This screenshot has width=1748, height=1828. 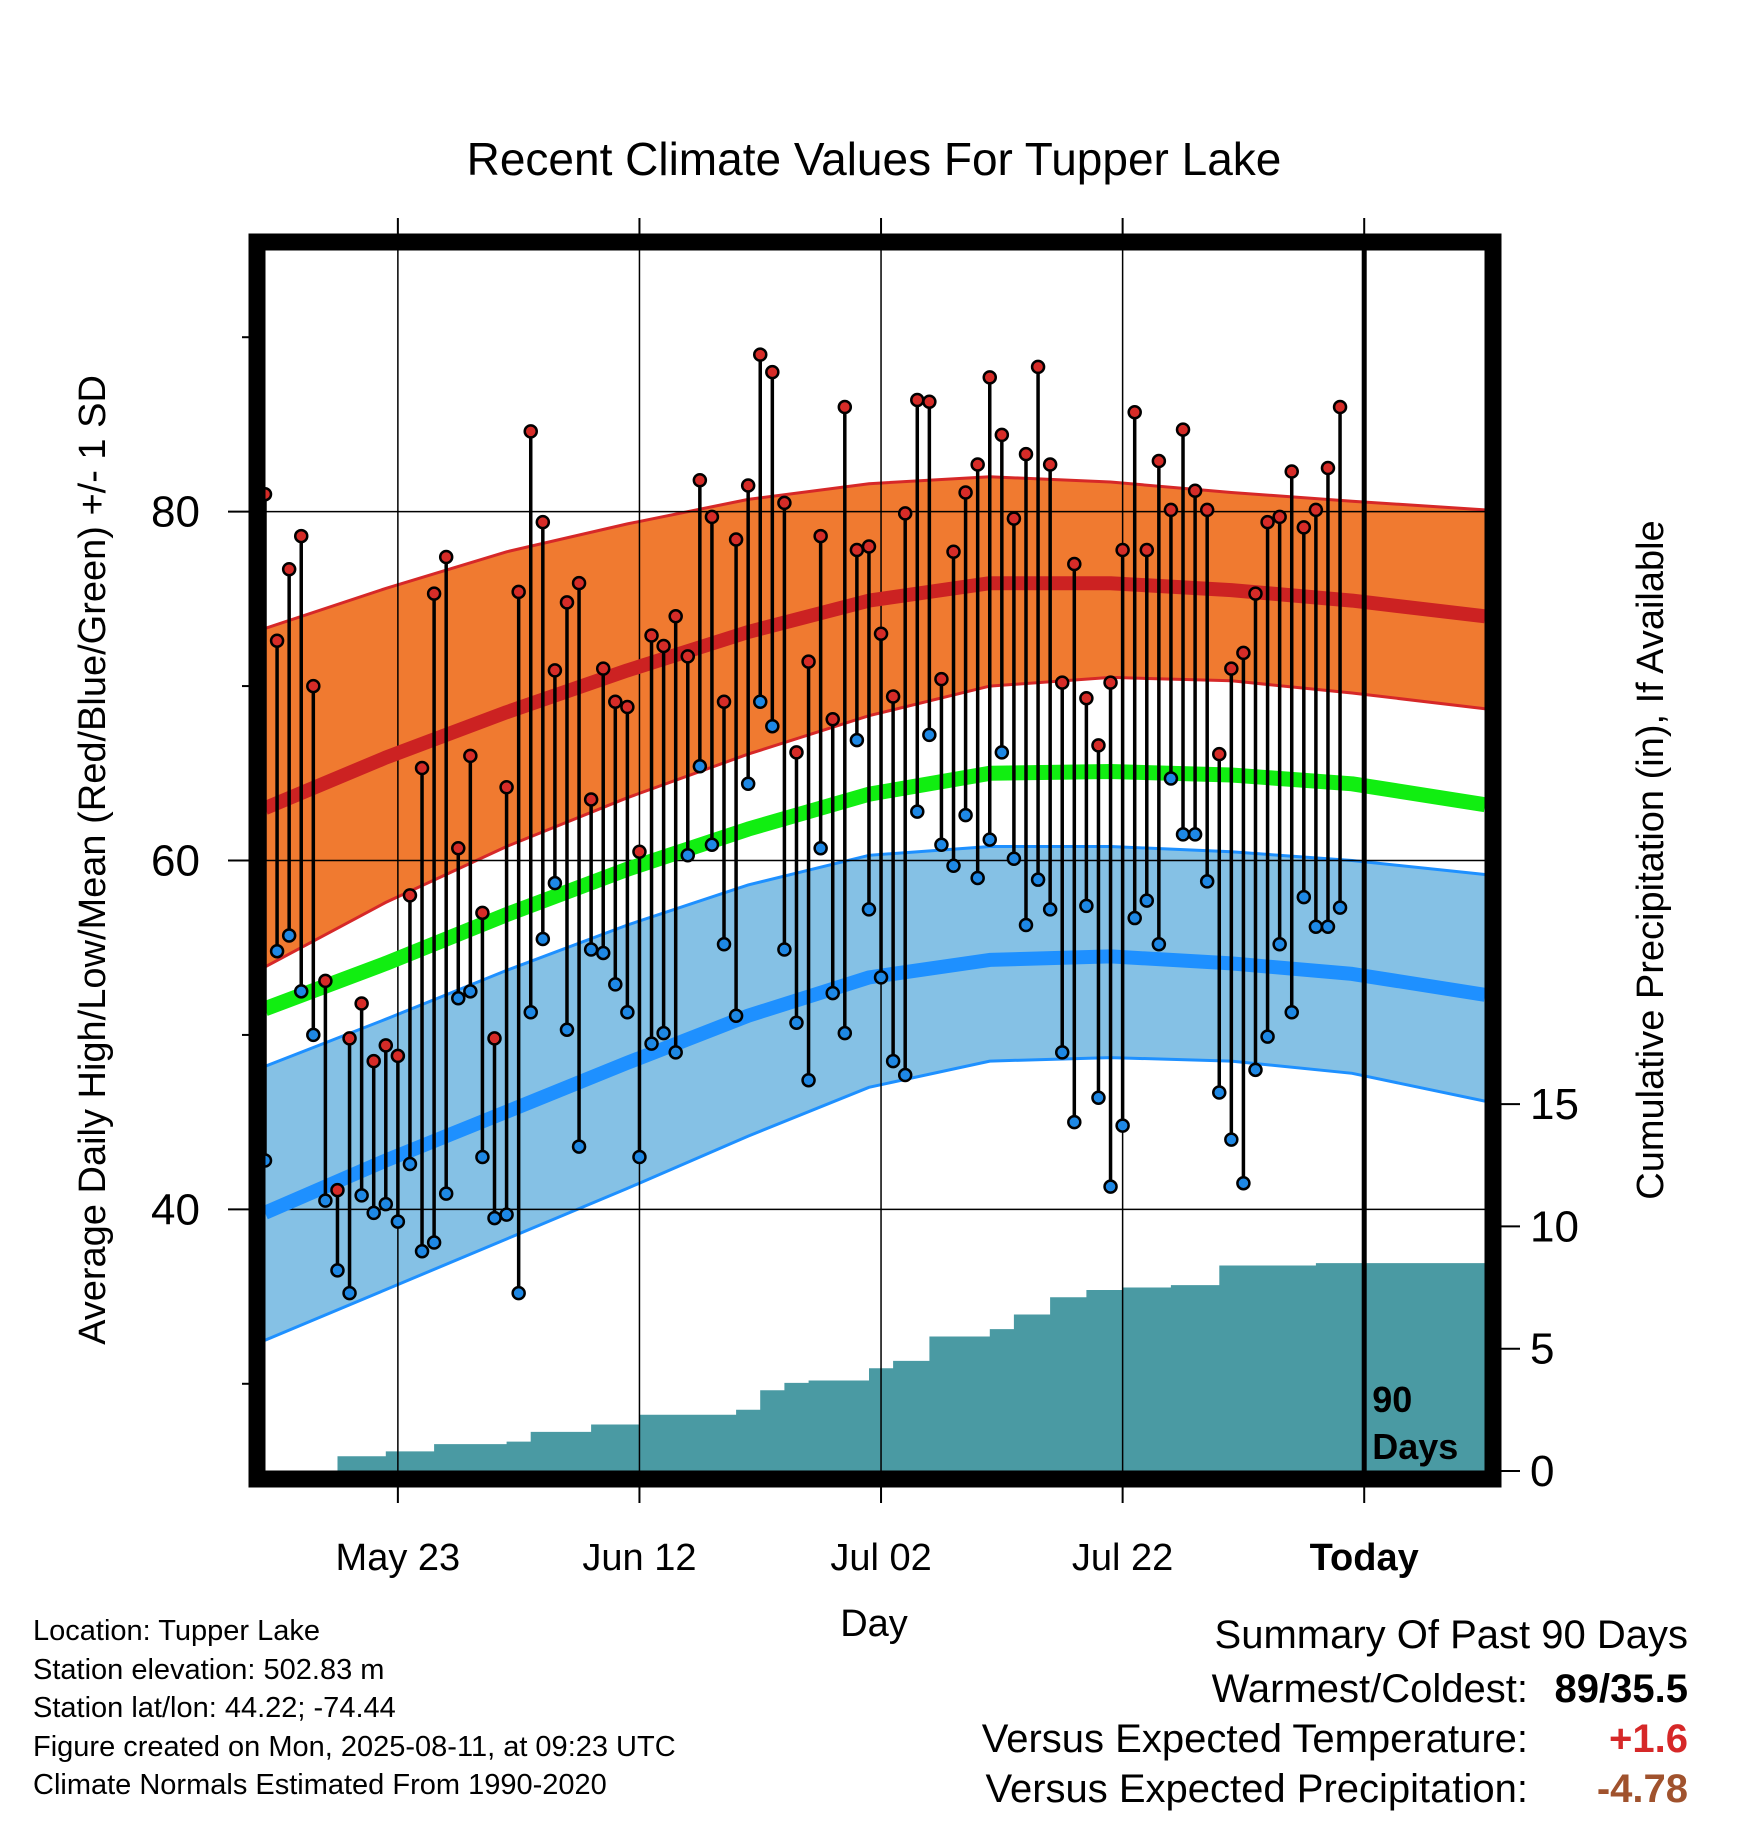 I want to click on high-normal-band-upper-edge, so click(x=875, y=552).